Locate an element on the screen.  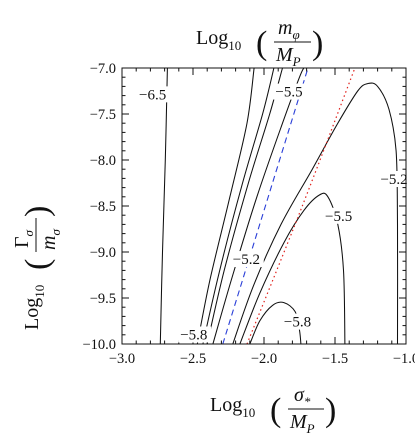
xlabel-open-paren: ( is located at coordinates (275, 410).